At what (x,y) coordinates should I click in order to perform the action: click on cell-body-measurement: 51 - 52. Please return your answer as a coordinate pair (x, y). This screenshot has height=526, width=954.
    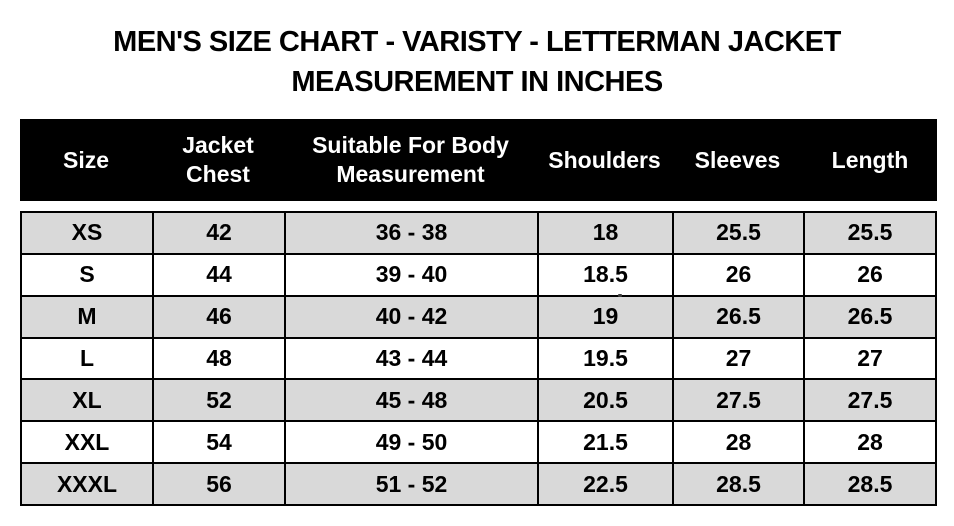
    Looking at the image, I should click on (411, 484).